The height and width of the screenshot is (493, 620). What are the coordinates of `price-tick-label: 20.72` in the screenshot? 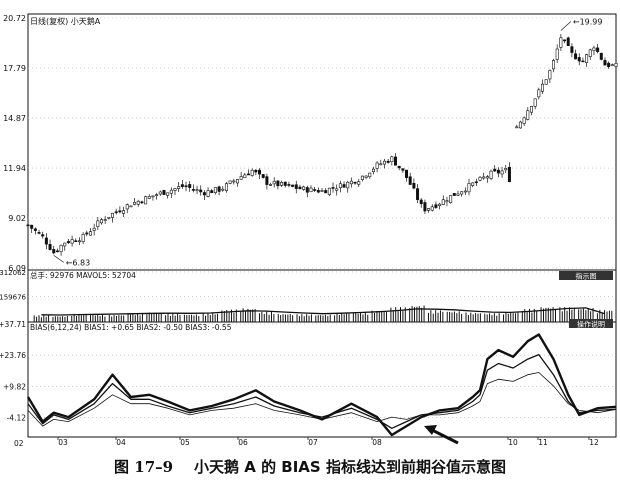 It's located at (14, 18).